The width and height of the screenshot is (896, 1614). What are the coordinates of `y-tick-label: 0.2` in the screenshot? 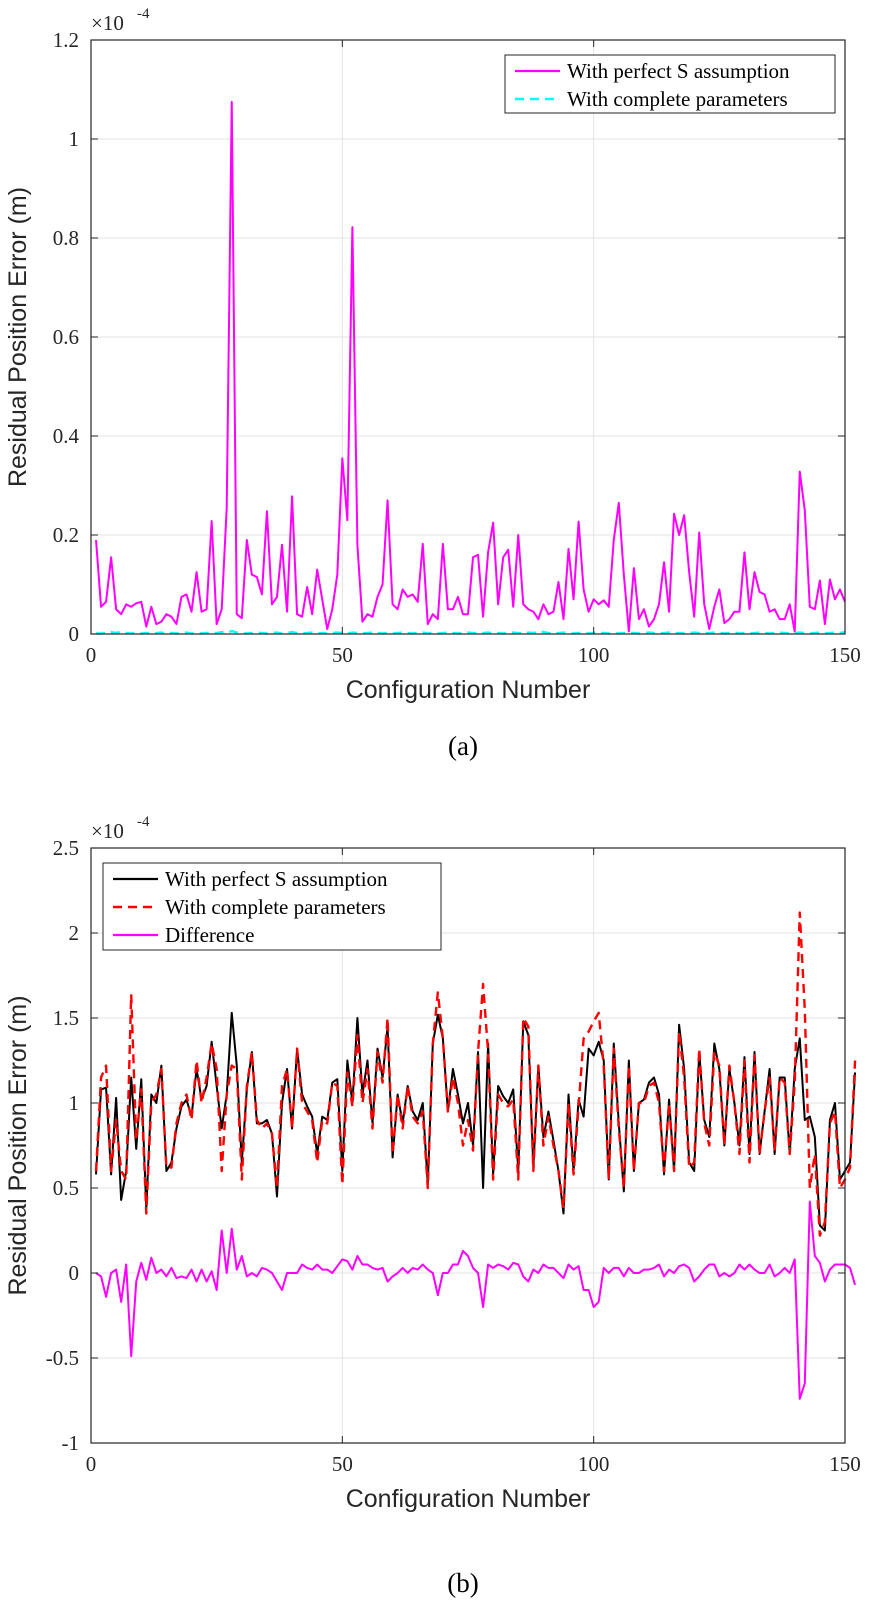 It's located at (66, 535).